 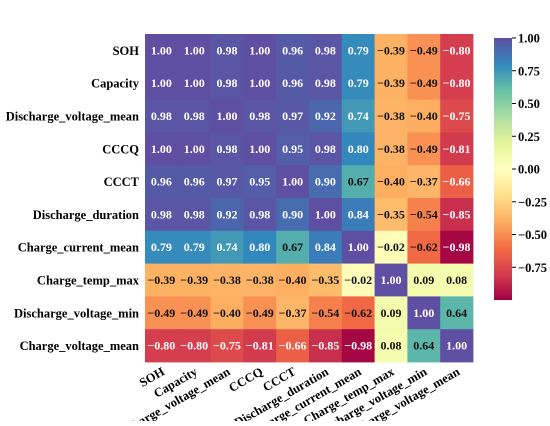 I want to click on heatmap-cell-value: −0.40, so click(x=424, y=116).